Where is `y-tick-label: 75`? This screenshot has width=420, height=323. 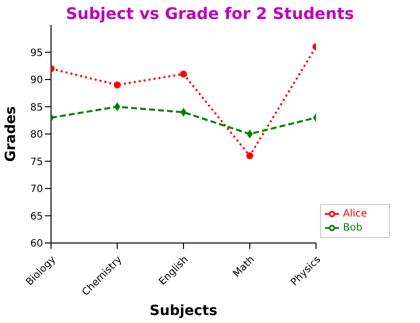
y-tick-label: 75 is located at coordinates (36, 162).